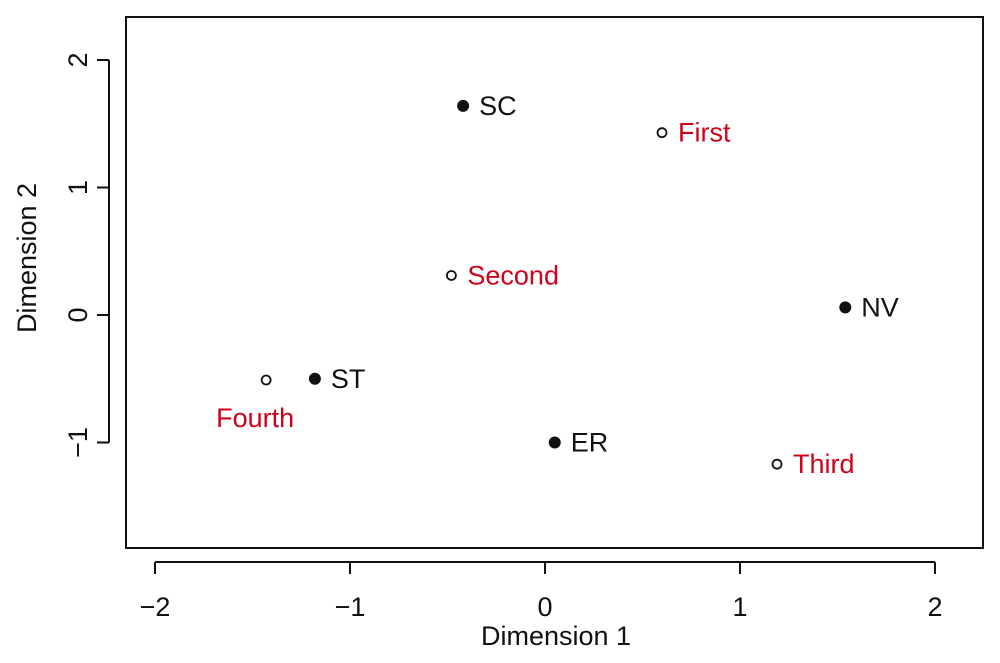 The height and width of the screenshot is (663, 1000). Describe the element at coordinates (556, 636) in the screenshot. I see `x-axis-title: Dimension 1` at that location.